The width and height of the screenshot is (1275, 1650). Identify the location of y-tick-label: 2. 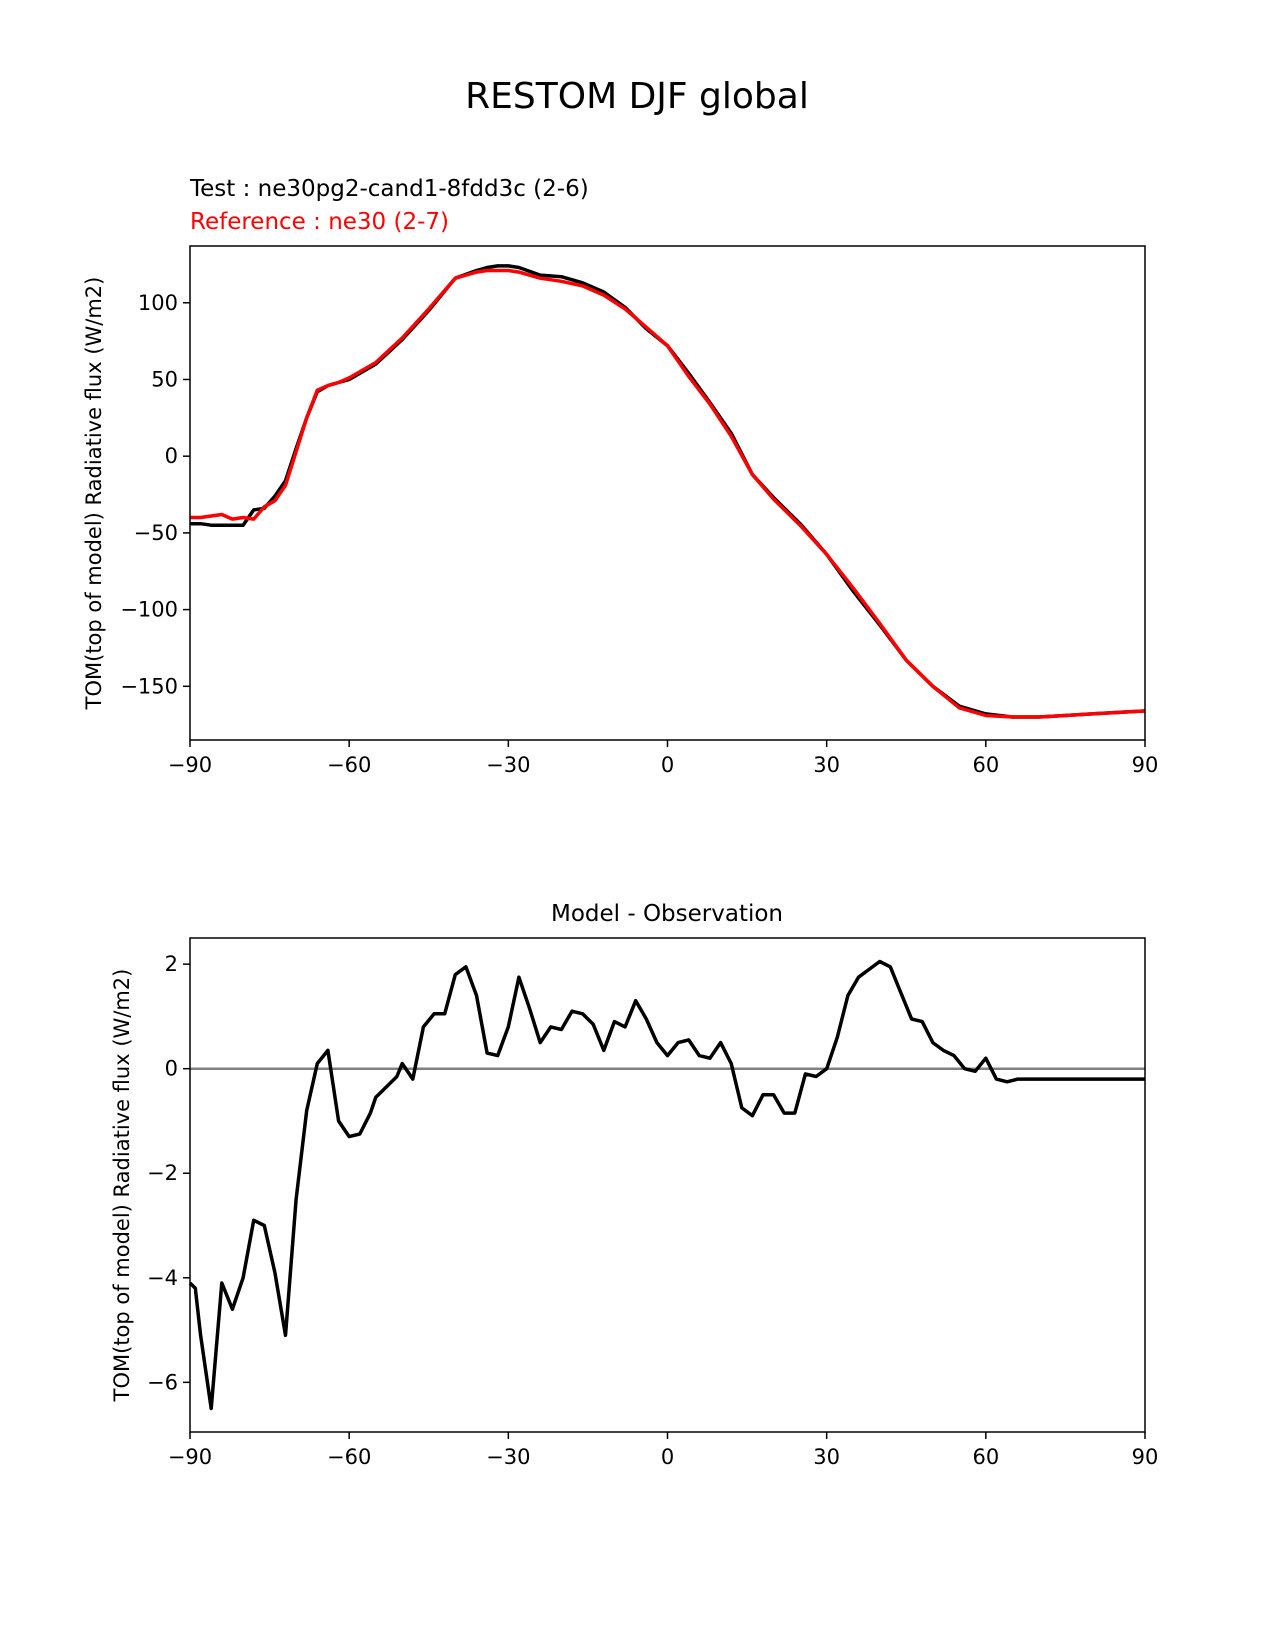
(171, 964).